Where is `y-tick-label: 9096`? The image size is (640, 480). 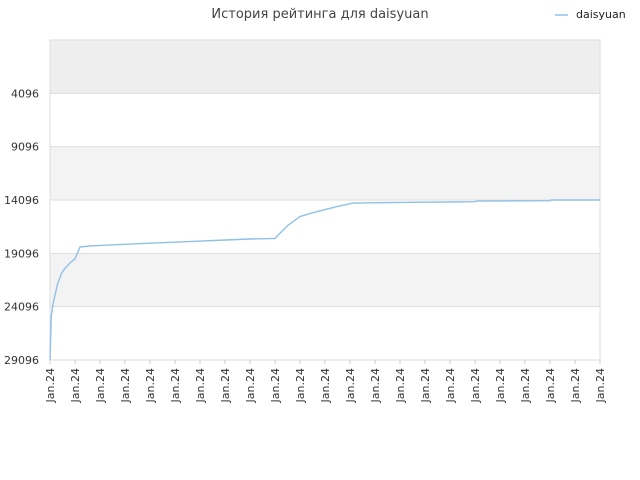
y-tick-label: 9096 is located at coordinates (25, 147).